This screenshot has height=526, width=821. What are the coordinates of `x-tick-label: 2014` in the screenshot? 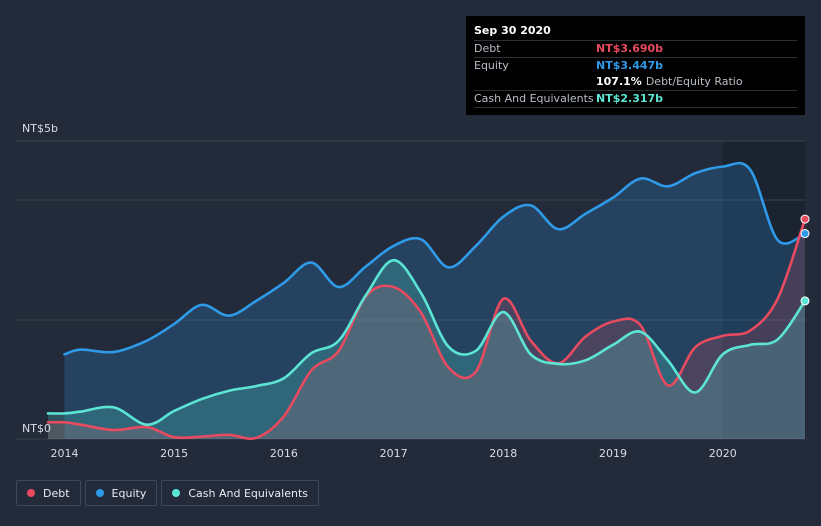 It's located at (64, 453).